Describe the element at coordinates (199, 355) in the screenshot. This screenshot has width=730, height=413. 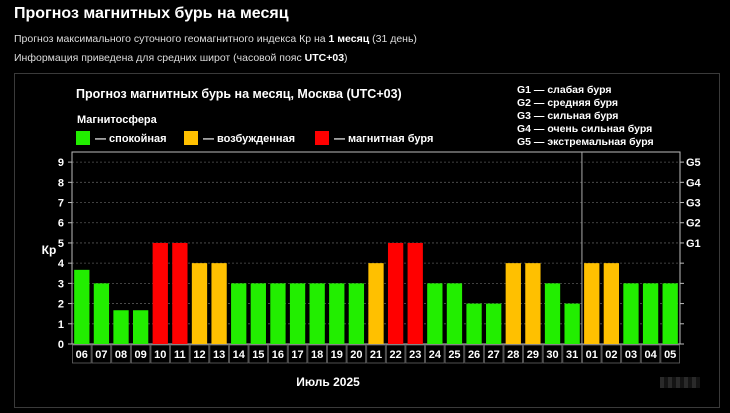
I see `x-tick-label: 12` at that location.